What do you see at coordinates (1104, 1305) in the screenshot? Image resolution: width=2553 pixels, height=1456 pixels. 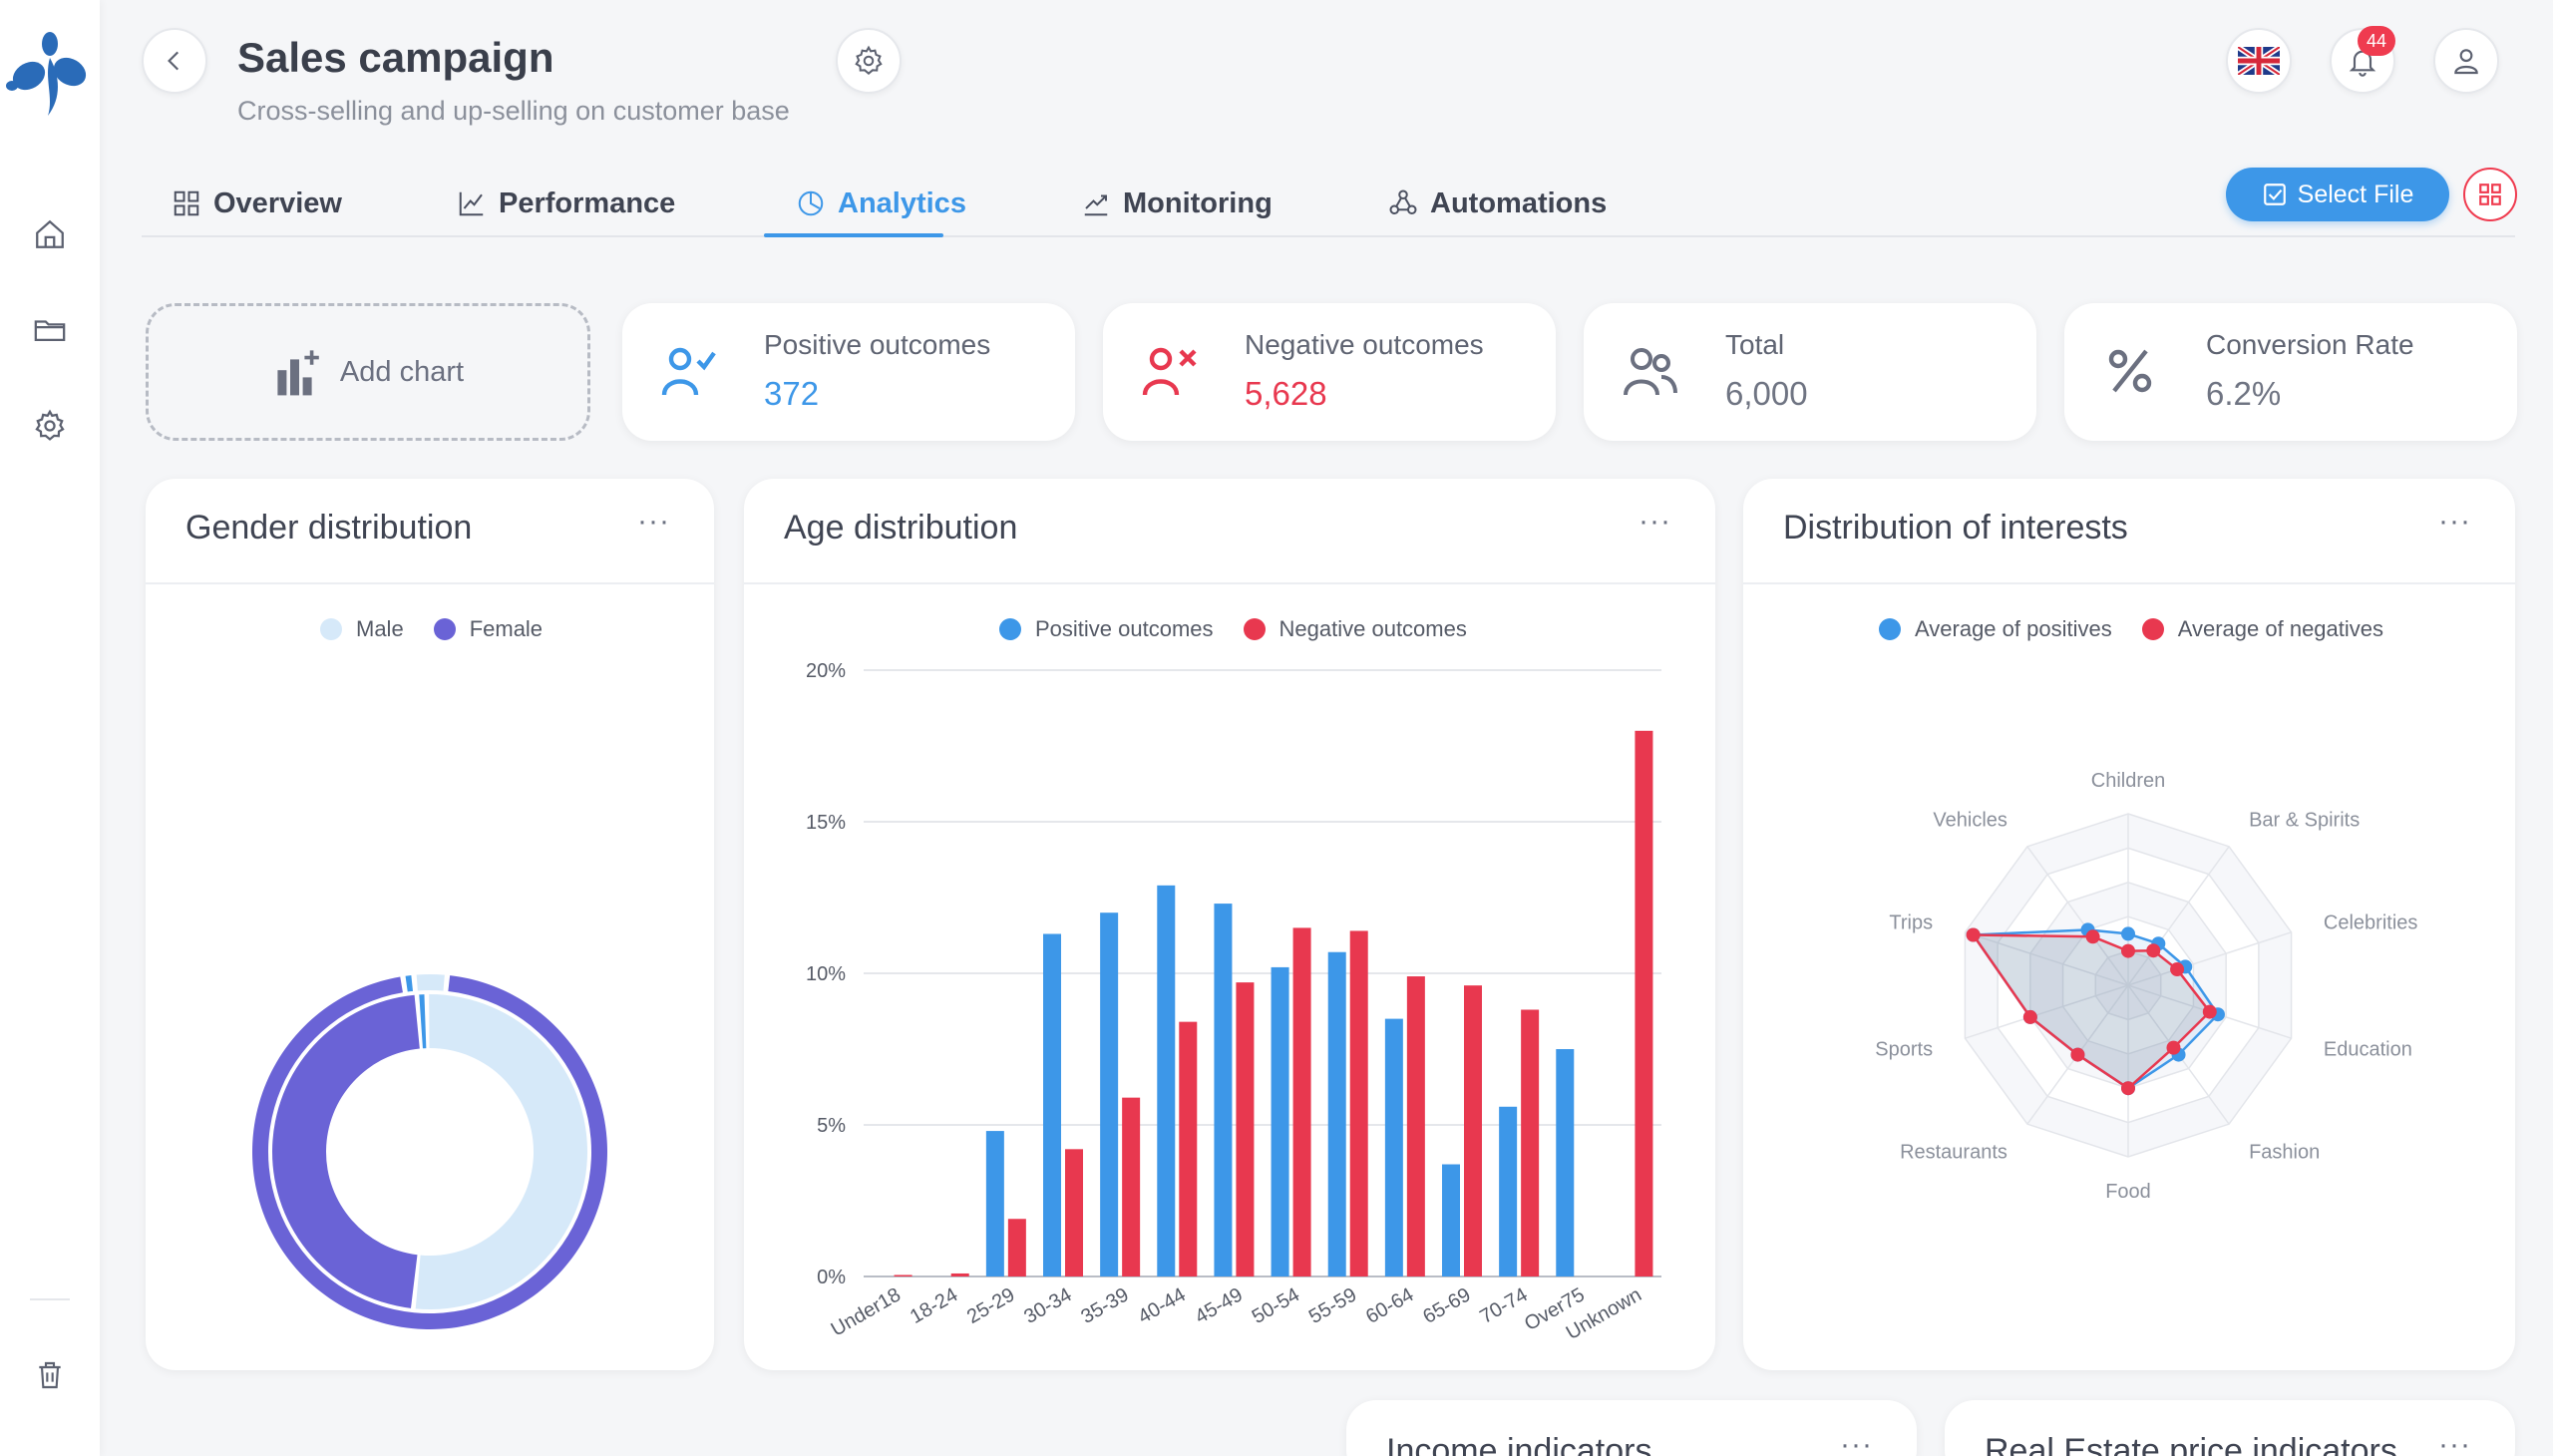 I see `x-tick-label: 35-39` at bounding box center [1104, 1305].